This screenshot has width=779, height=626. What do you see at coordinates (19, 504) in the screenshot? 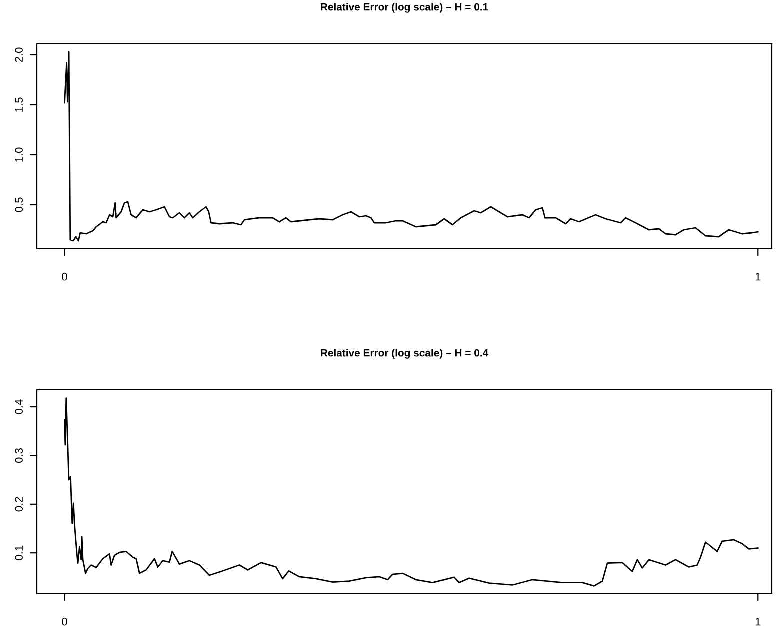
I see `y-tick-label: 0.2` at bounding box center [19, 504].